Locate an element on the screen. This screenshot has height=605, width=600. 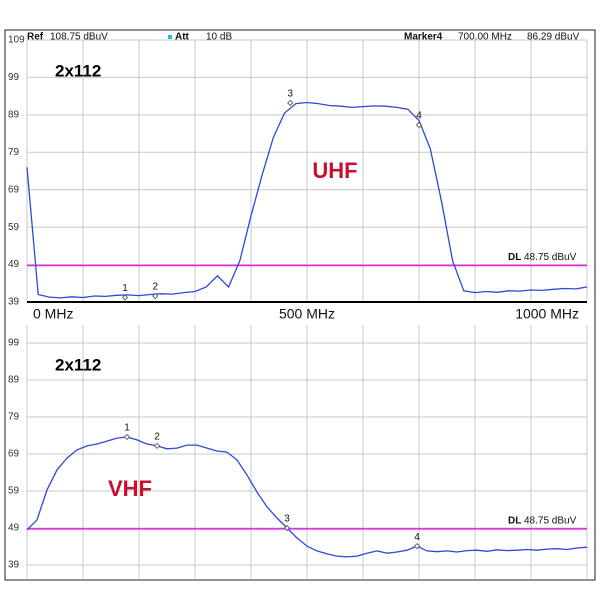
x-tick-label: 1000 MHz is located at coordinates (547, 314).